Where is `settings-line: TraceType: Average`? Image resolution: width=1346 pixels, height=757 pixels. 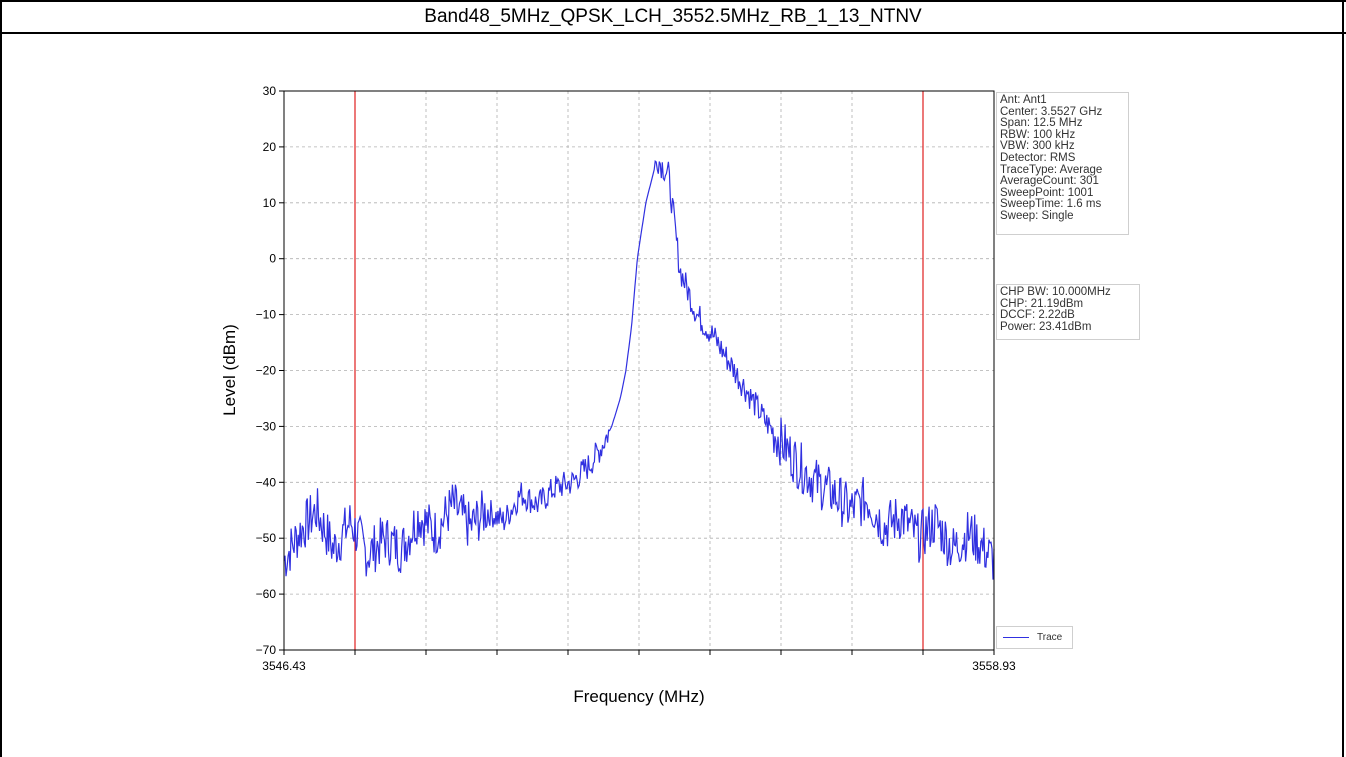 settings-line: TraceType: Average is located at coordinates (1051, 169).